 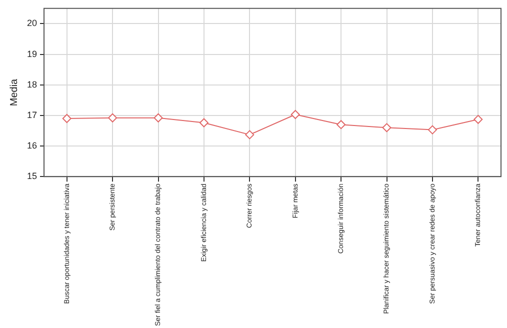 I want to click on y-tick-label: 15, so click(x=32, y=176).